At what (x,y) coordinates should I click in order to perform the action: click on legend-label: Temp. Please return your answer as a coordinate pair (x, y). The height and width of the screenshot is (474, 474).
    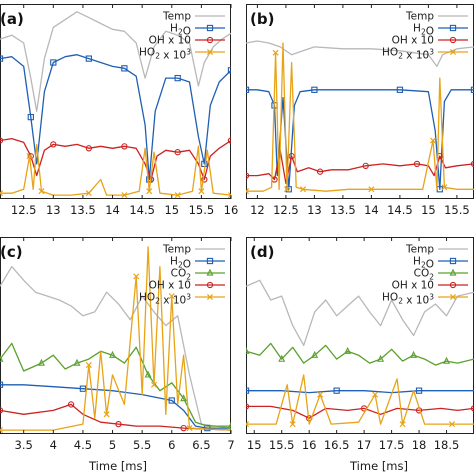
    Looking at the image, I should click on (176, 250).